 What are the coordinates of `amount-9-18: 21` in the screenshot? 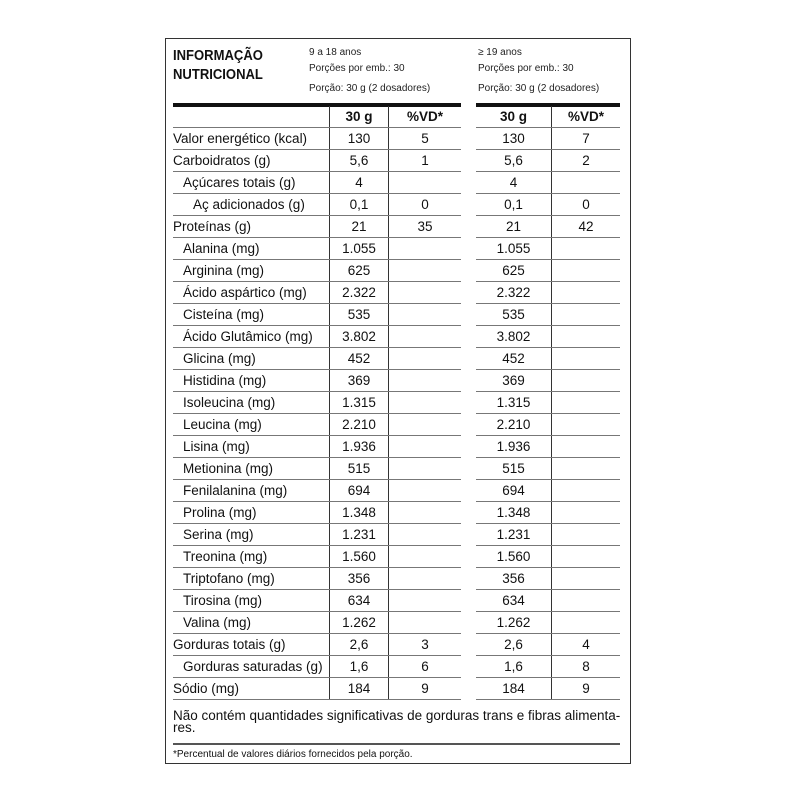 It's located at (358, 227).